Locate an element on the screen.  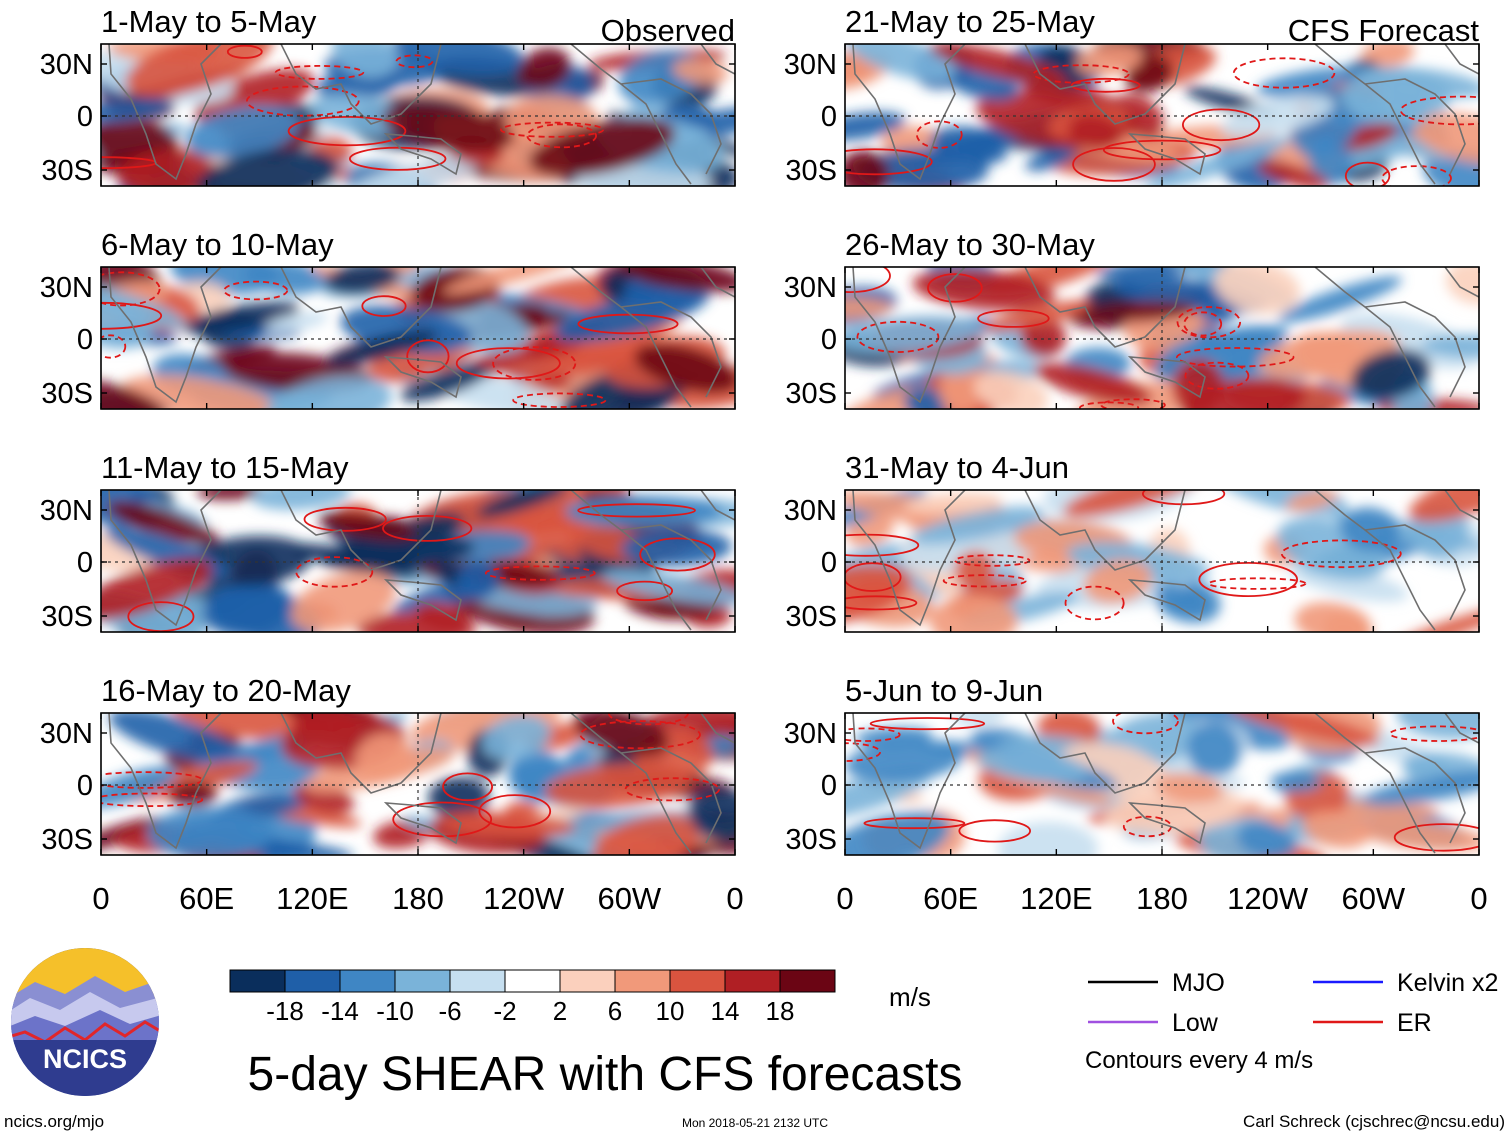
legend-label: Low is located at coordinates (1195, 1023).